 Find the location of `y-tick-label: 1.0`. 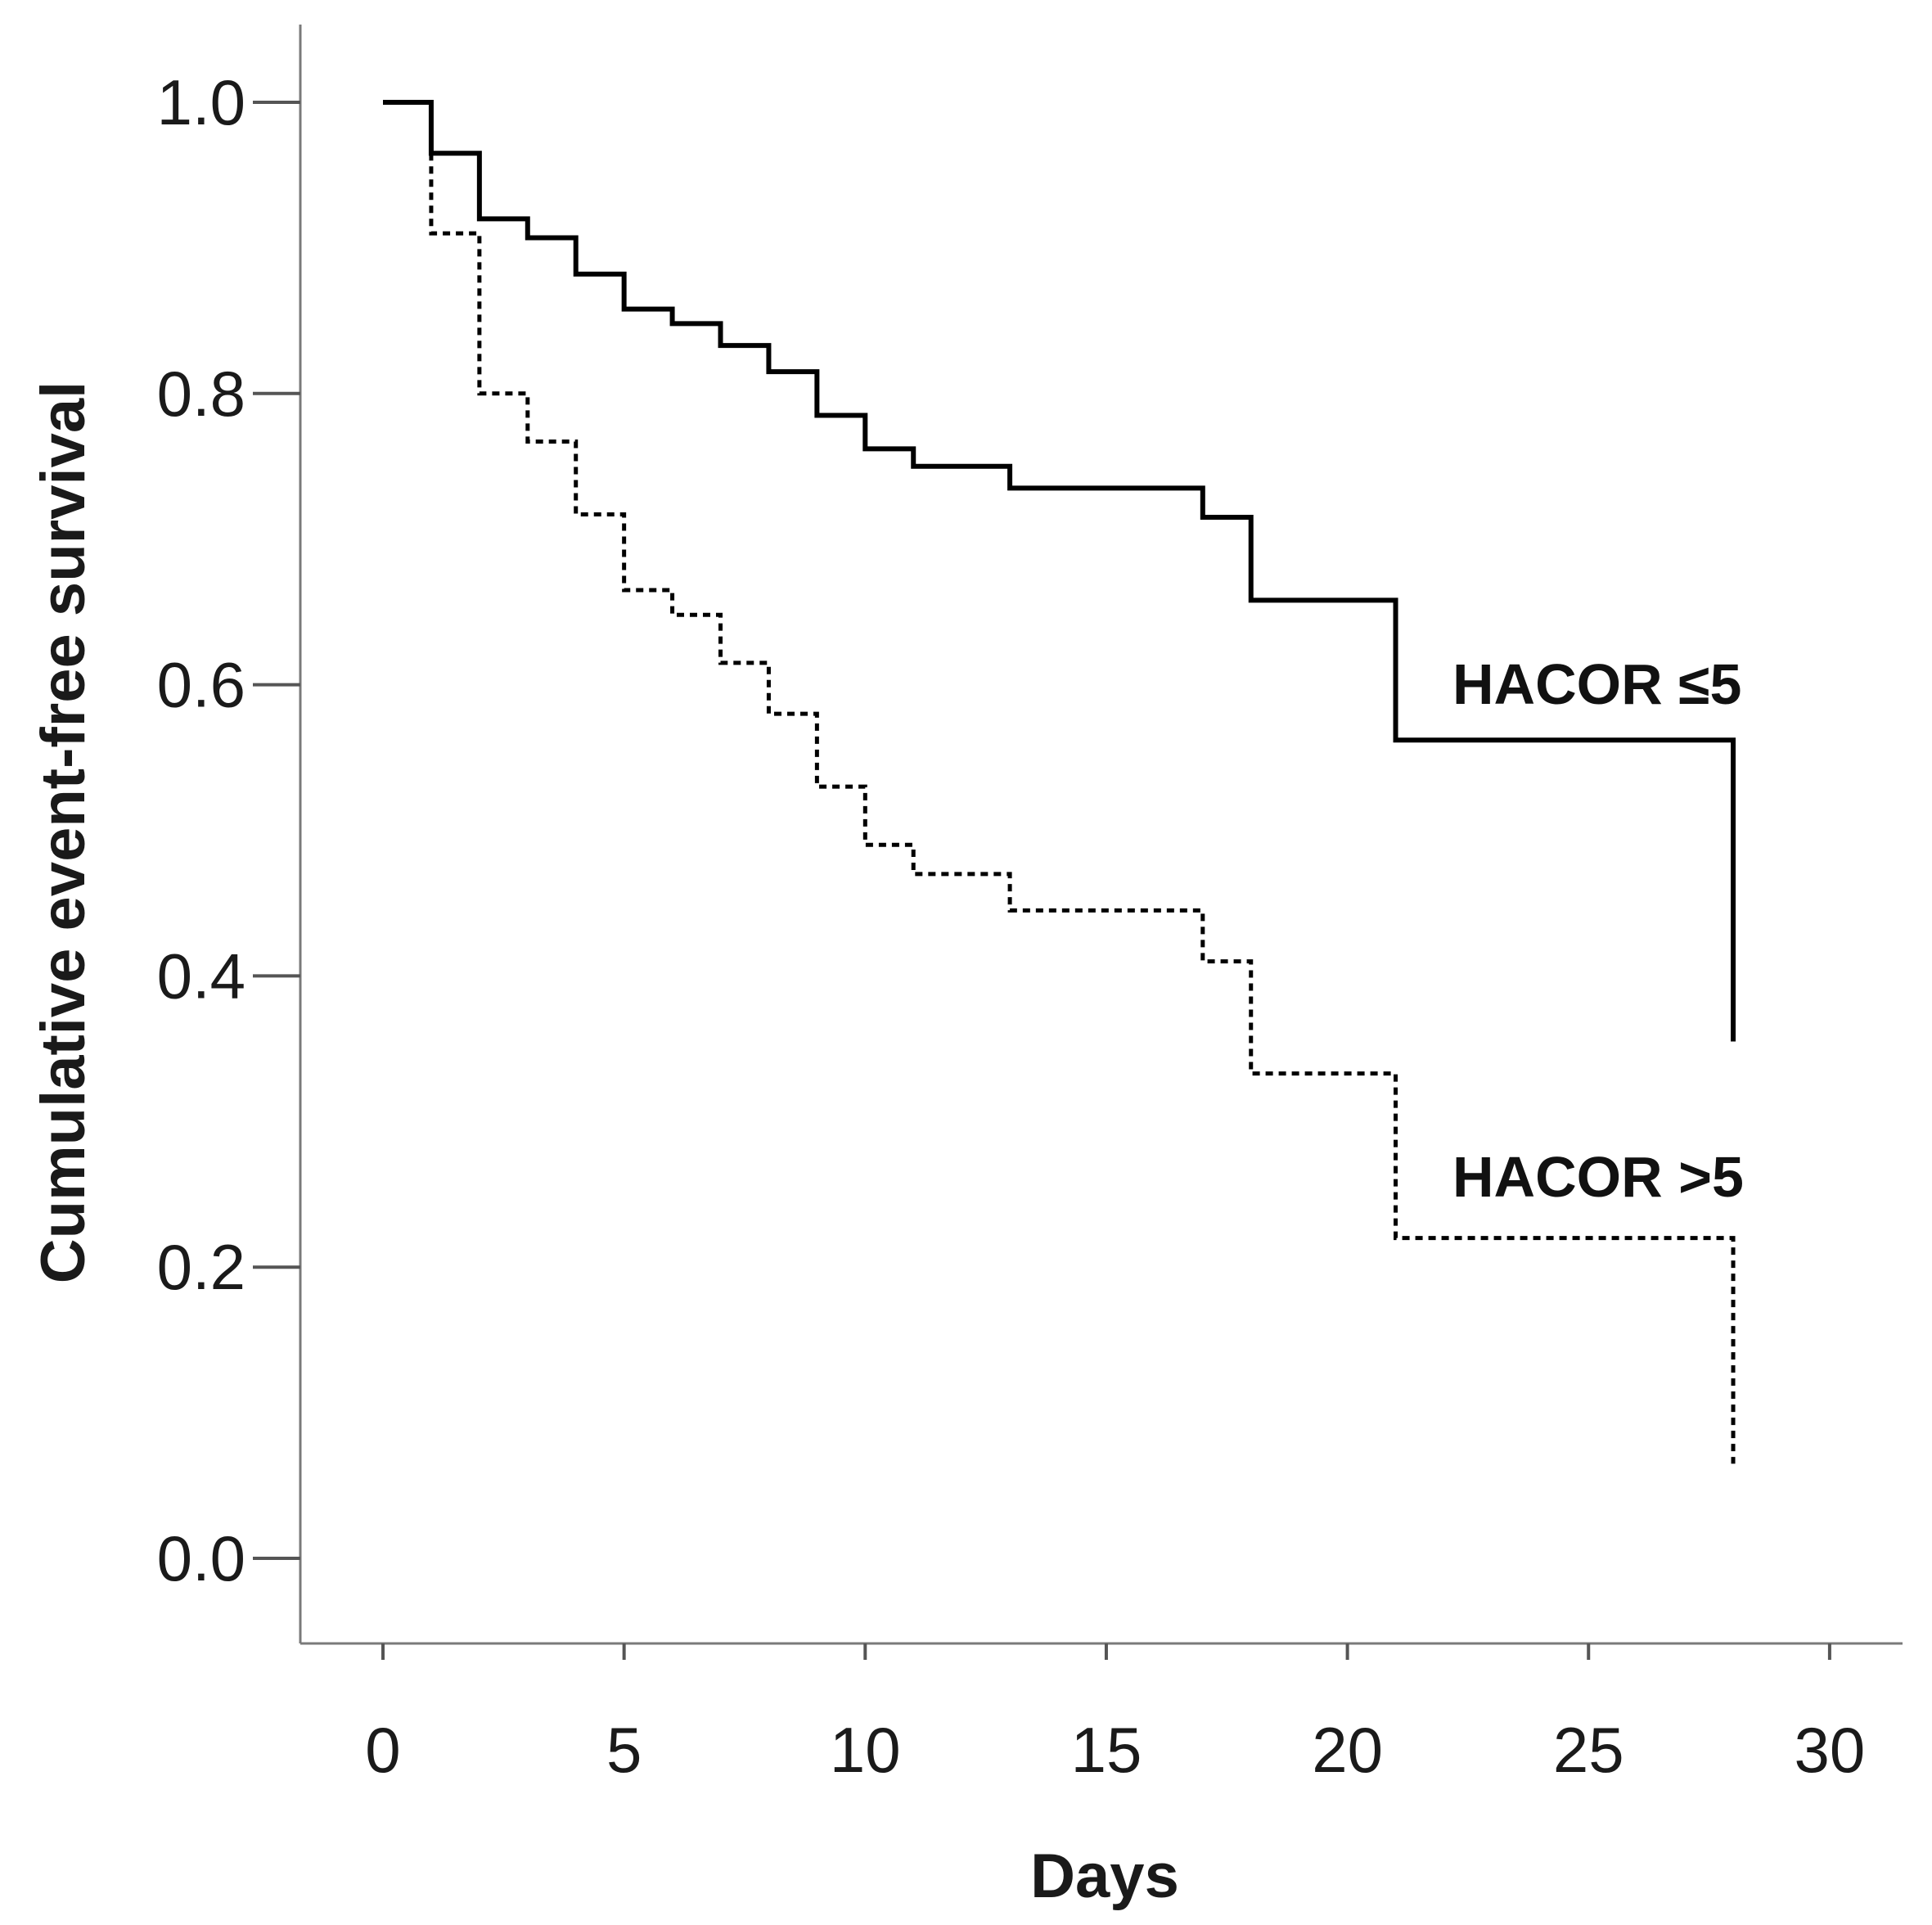

y-tick-label: 1.0 is located at coordinates (201, 102).